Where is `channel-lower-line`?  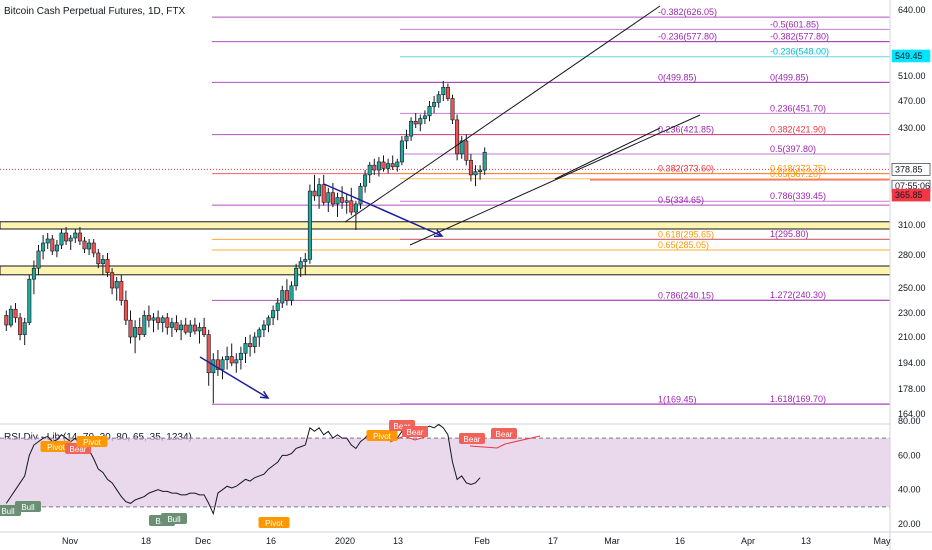
channel-lower-line is located at coordinates (555, 180).